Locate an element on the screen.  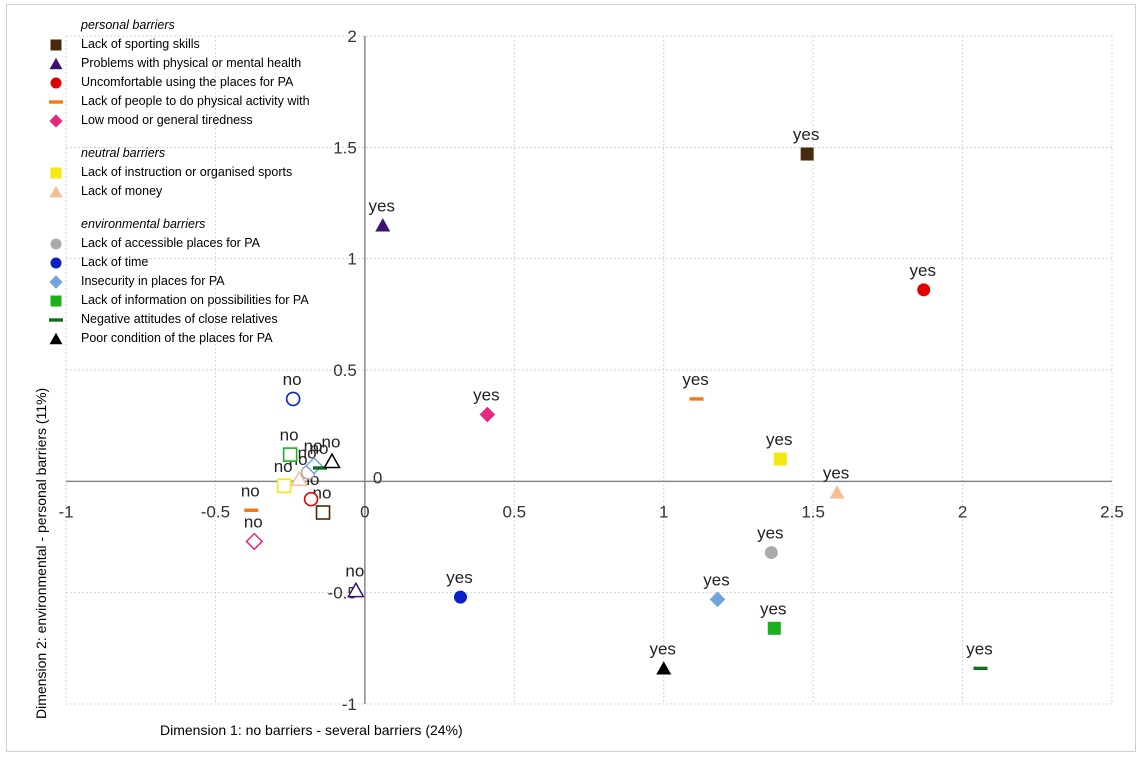
legend-label: Poor condition of the places for PA is located at coordinates (177, 338).